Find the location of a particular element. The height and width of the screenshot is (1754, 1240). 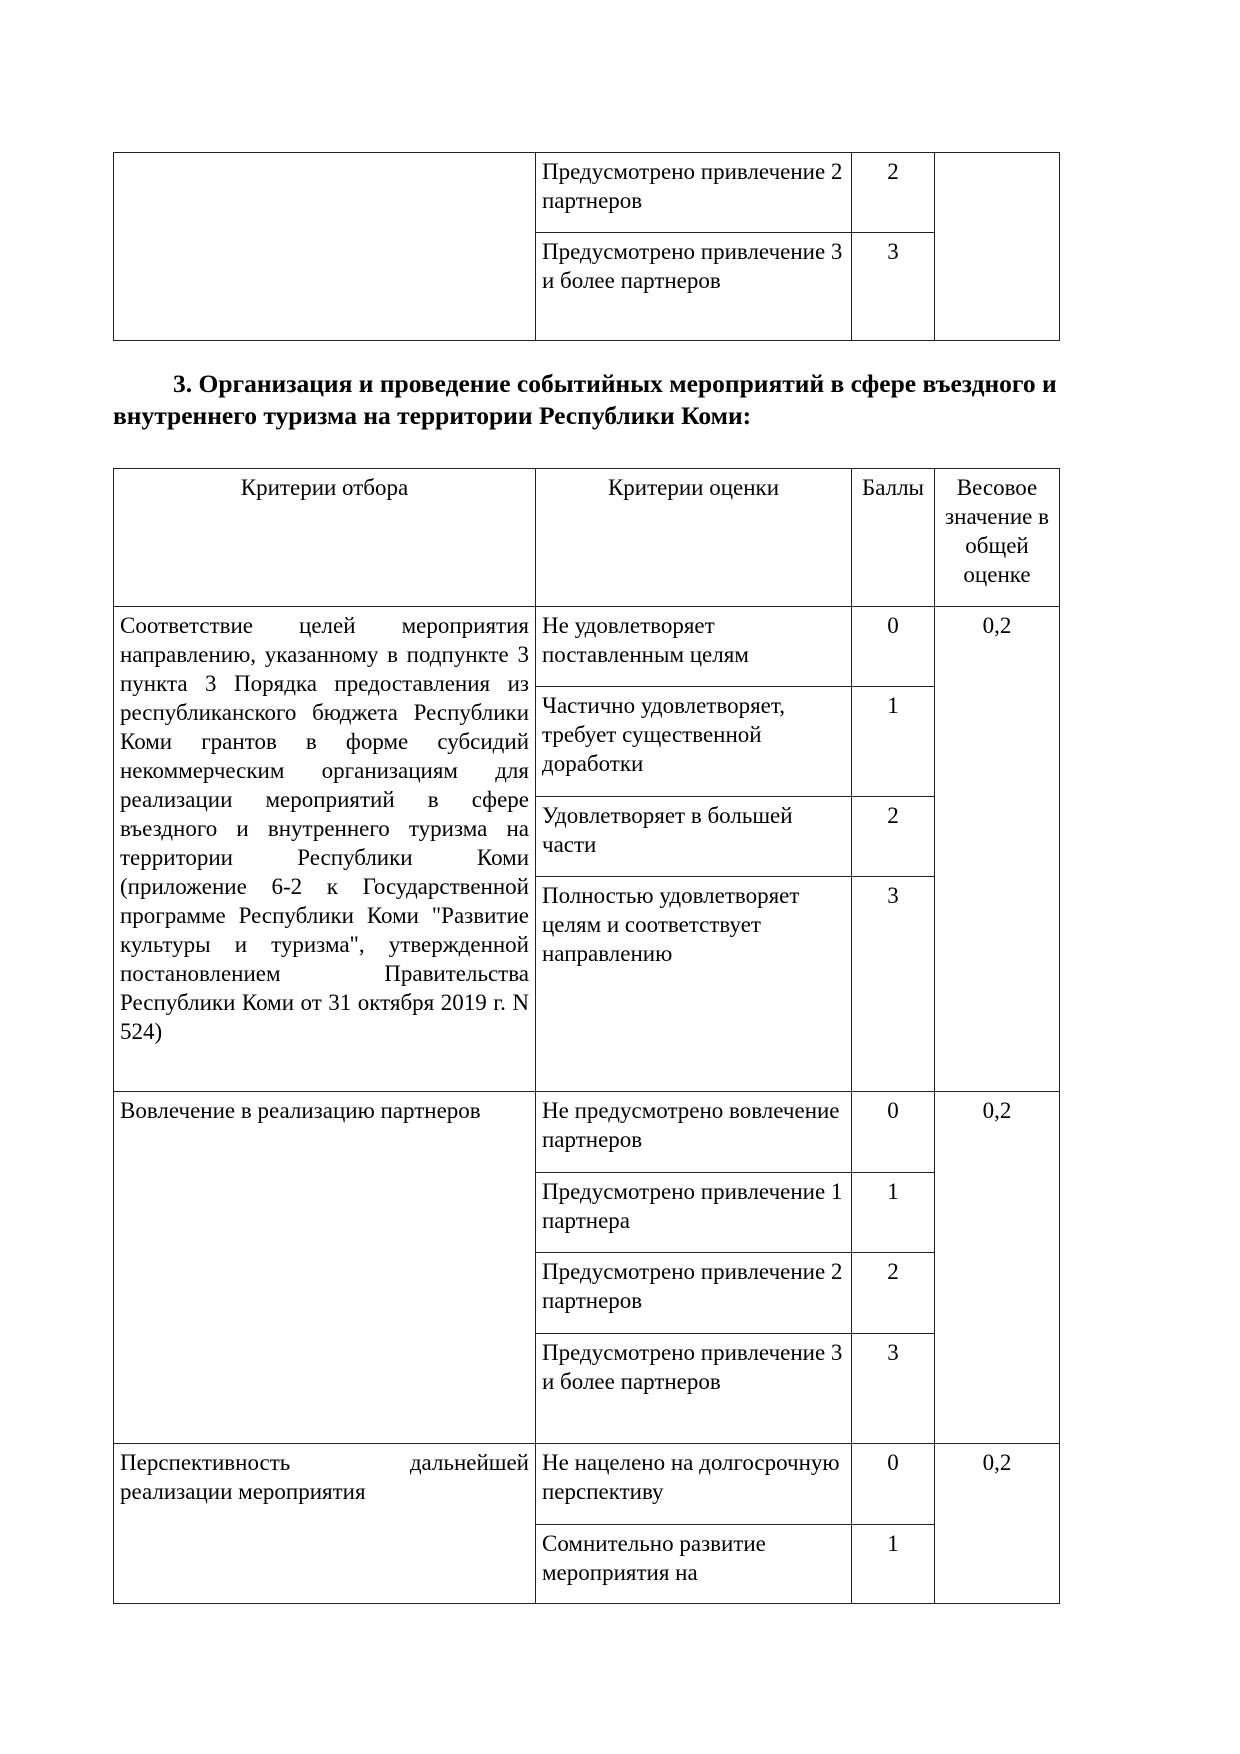

criterion-cell: Удовлетворяет в большей части is located at coordinates (693, 836).